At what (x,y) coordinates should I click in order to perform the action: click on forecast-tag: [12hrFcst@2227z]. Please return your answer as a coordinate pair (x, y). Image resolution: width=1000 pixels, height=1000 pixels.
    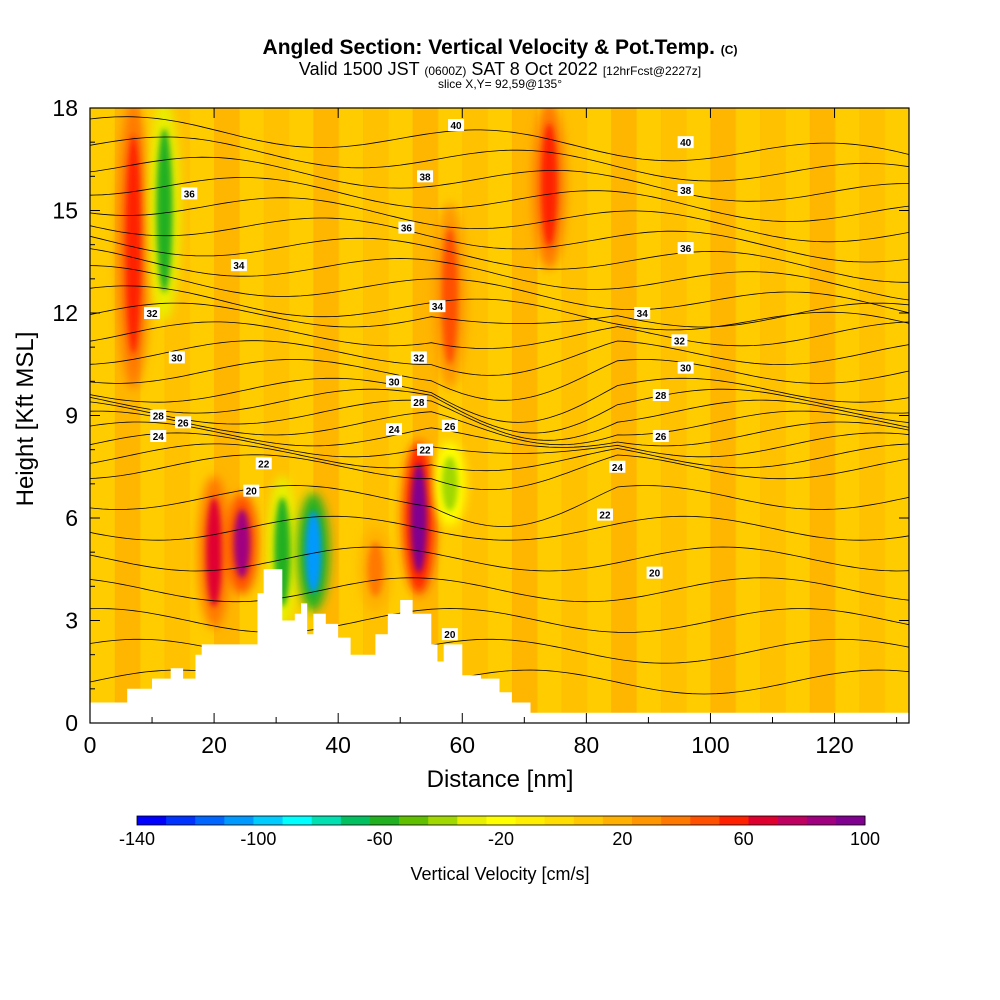
    Looking at the image, I should click on (652, 71).